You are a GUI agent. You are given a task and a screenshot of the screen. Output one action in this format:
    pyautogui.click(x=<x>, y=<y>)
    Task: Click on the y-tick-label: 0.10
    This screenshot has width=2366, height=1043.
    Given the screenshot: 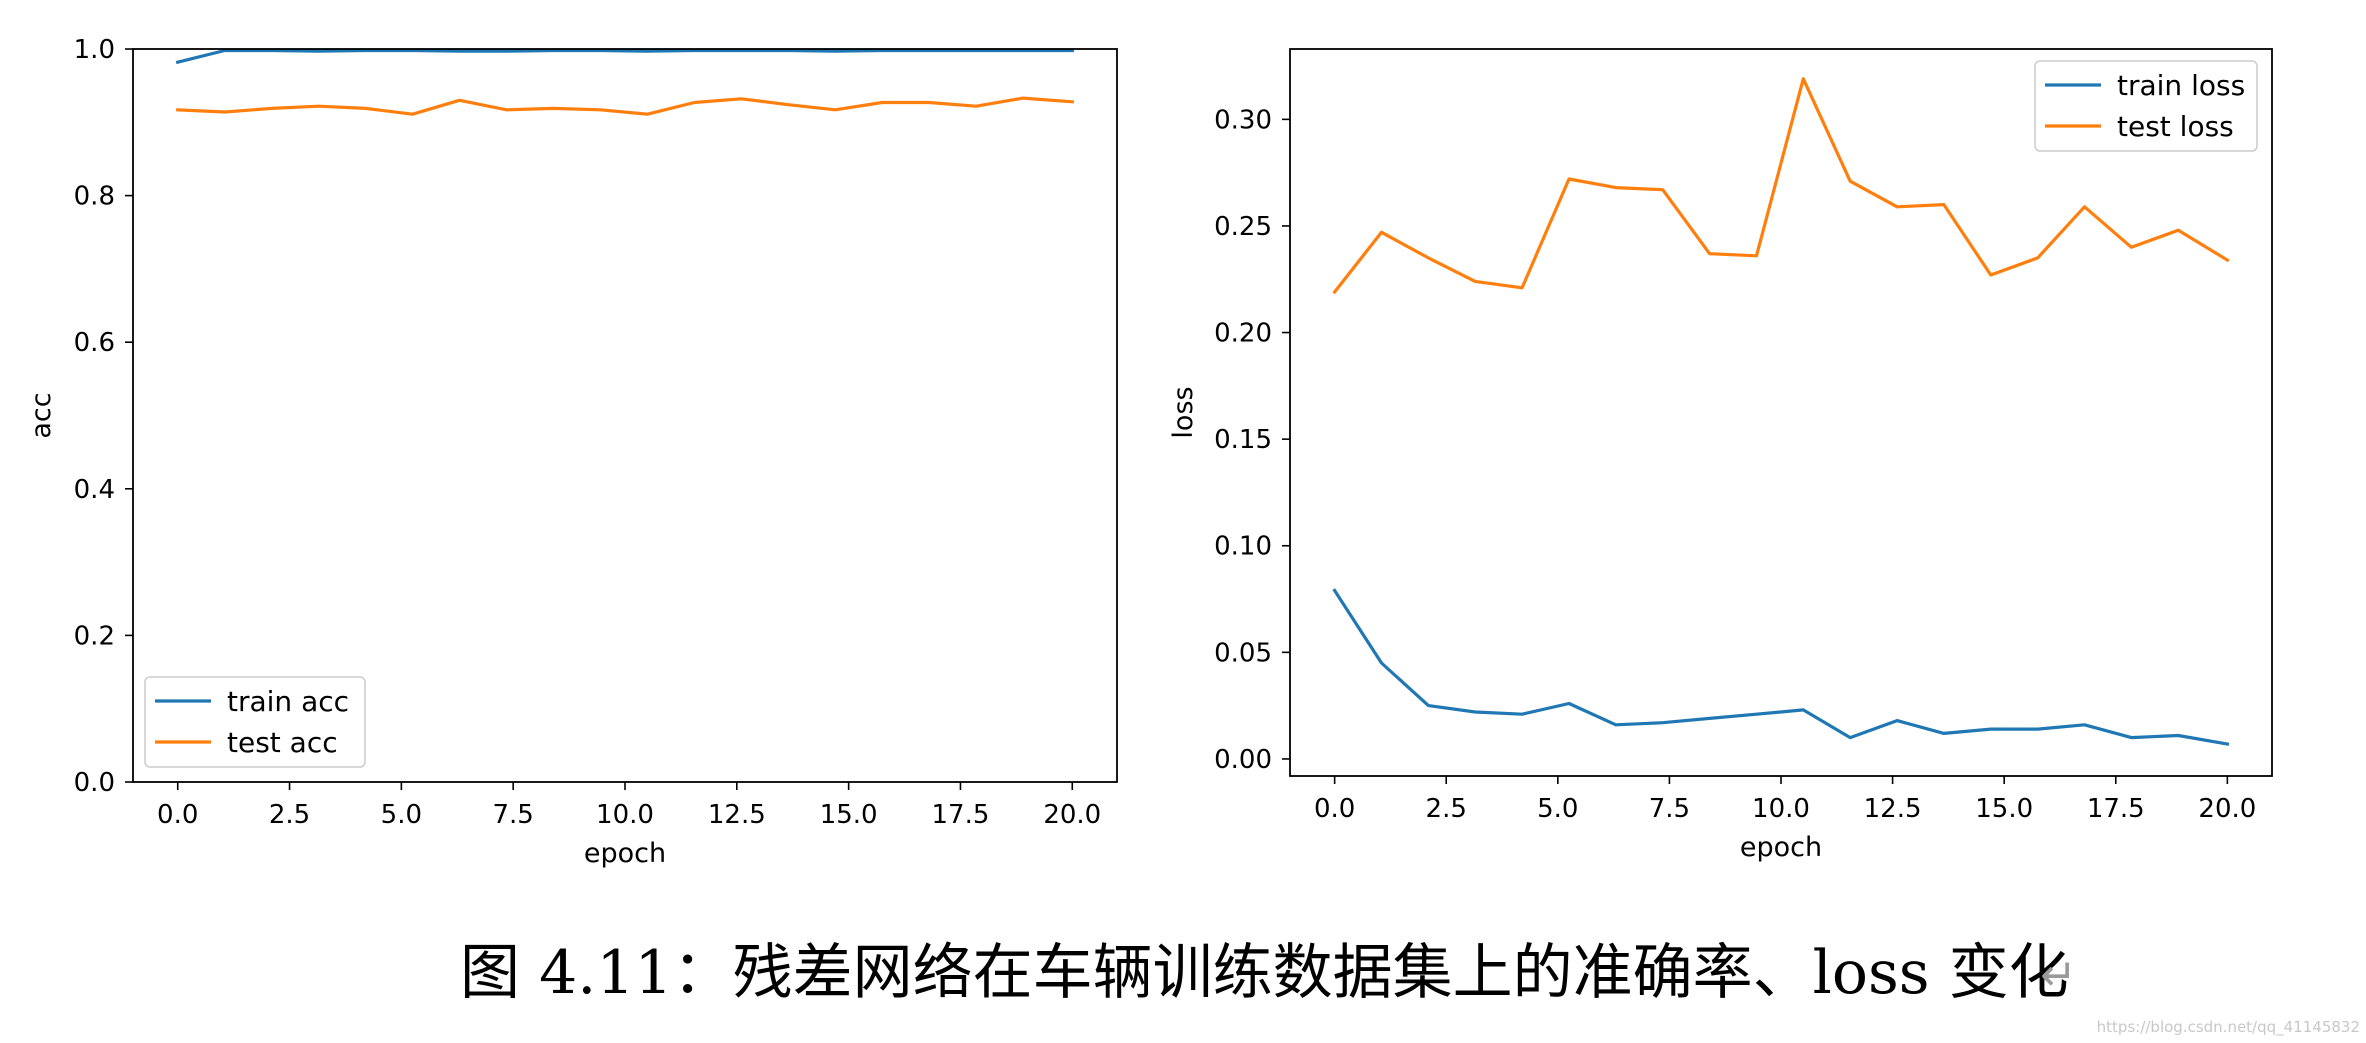 What is the action you would take?
    pyautogui.click(x=1243, y=547)
    